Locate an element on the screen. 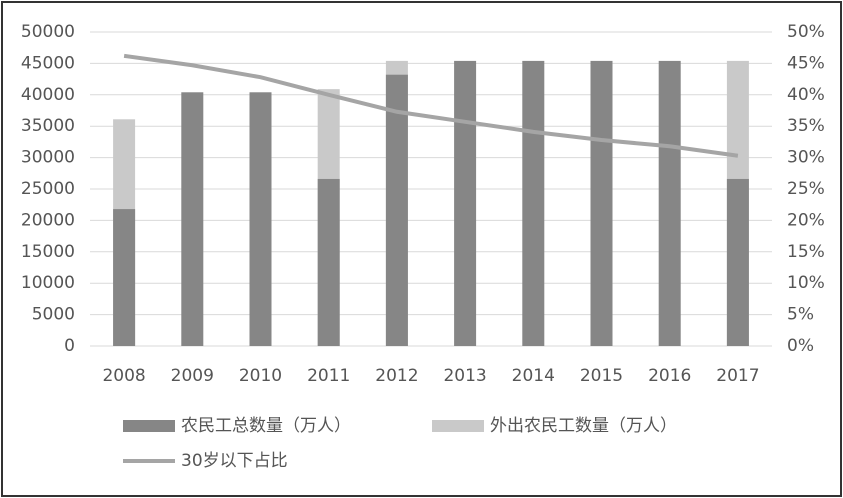 The width and height of the screenshot is (843, 498). x-tick-label: 2010 is located at coordinates (260, 376).